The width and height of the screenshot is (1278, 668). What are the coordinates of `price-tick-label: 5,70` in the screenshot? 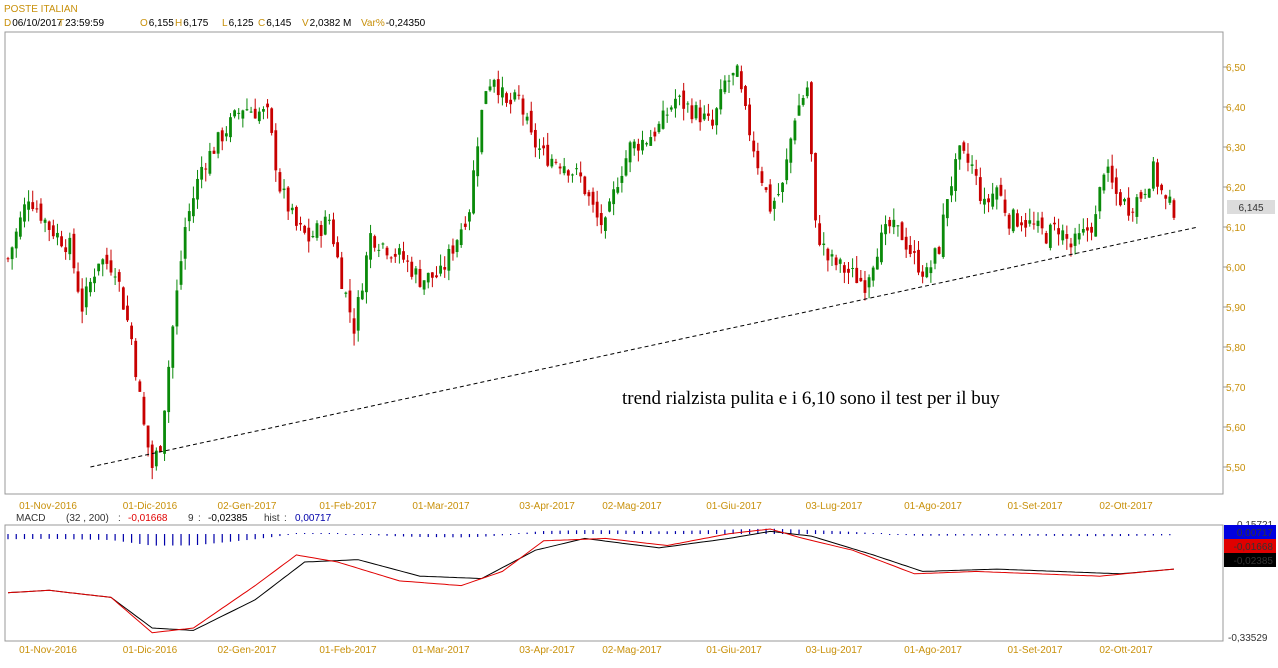 It's located at (1236, 388).